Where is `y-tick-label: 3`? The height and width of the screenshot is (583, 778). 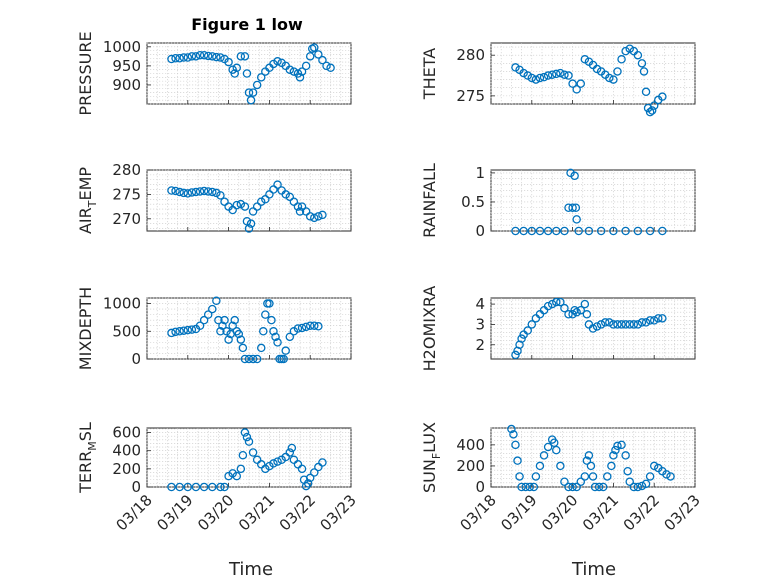 y-tick-label: 3 is located at coordinates (480, 324).